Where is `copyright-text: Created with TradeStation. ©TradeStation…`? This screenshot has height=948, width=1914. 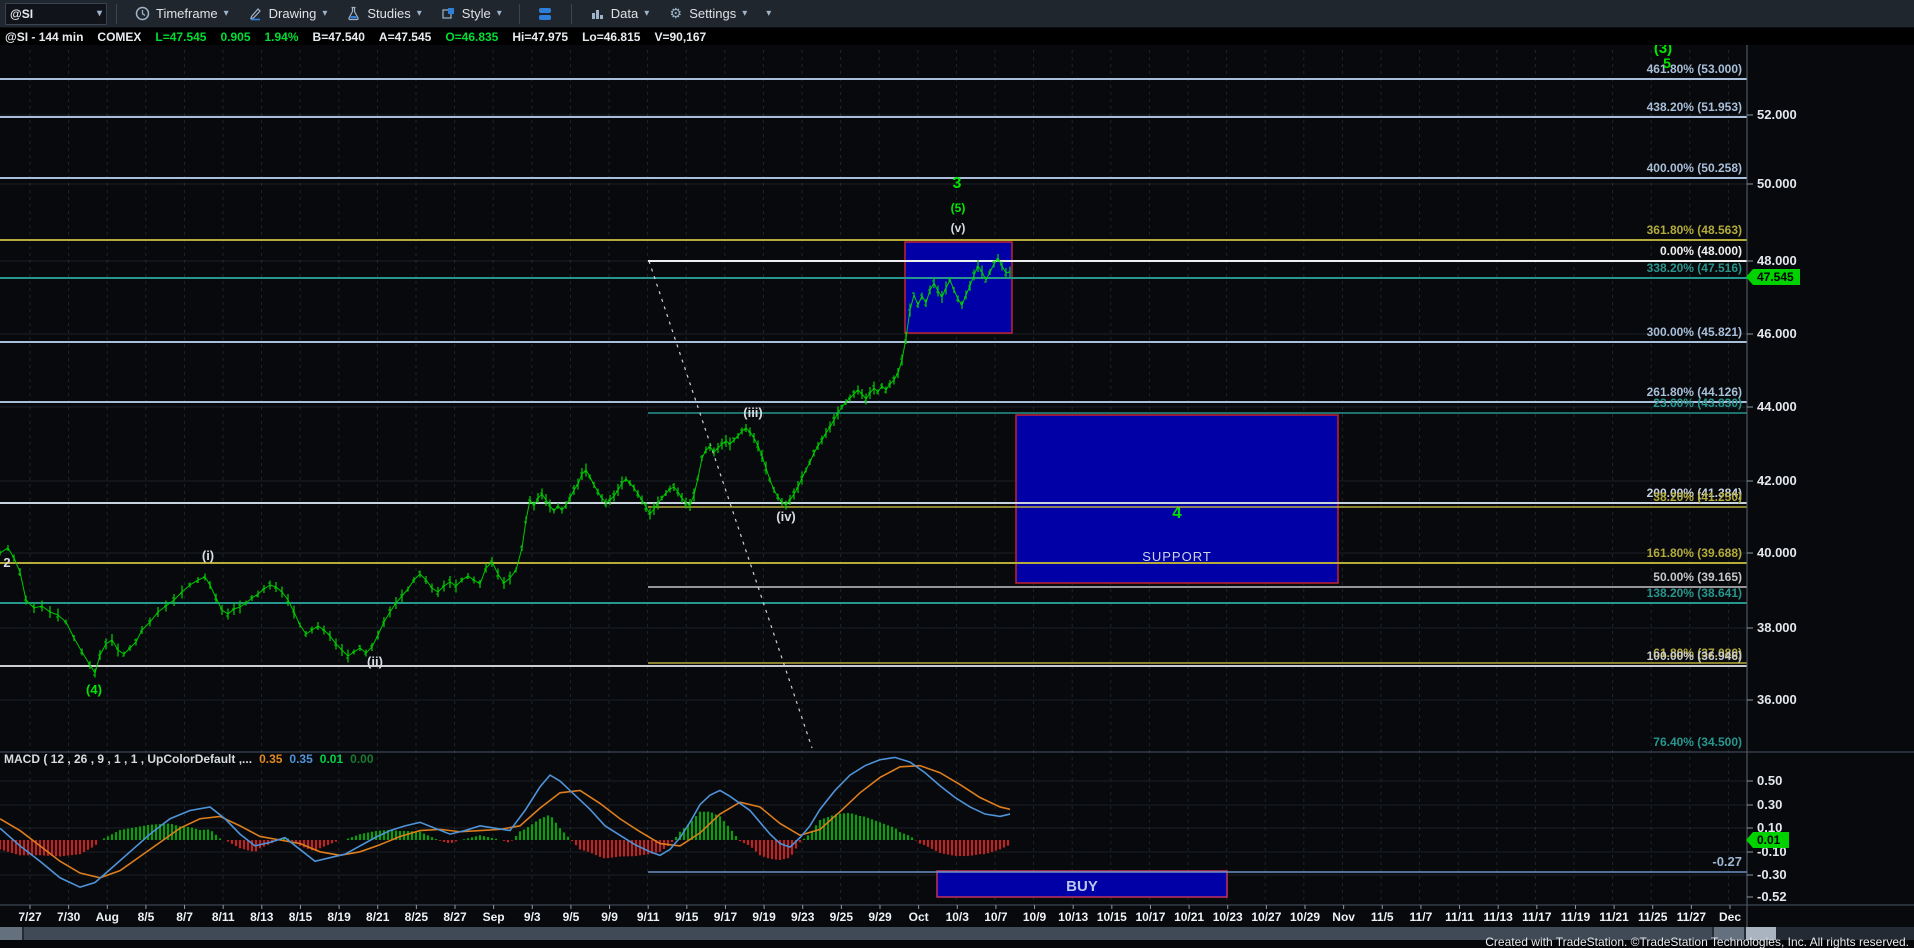 copyright-text: Created with TradeStation. ©TradeStation… is located at coordinates (1697, 941).